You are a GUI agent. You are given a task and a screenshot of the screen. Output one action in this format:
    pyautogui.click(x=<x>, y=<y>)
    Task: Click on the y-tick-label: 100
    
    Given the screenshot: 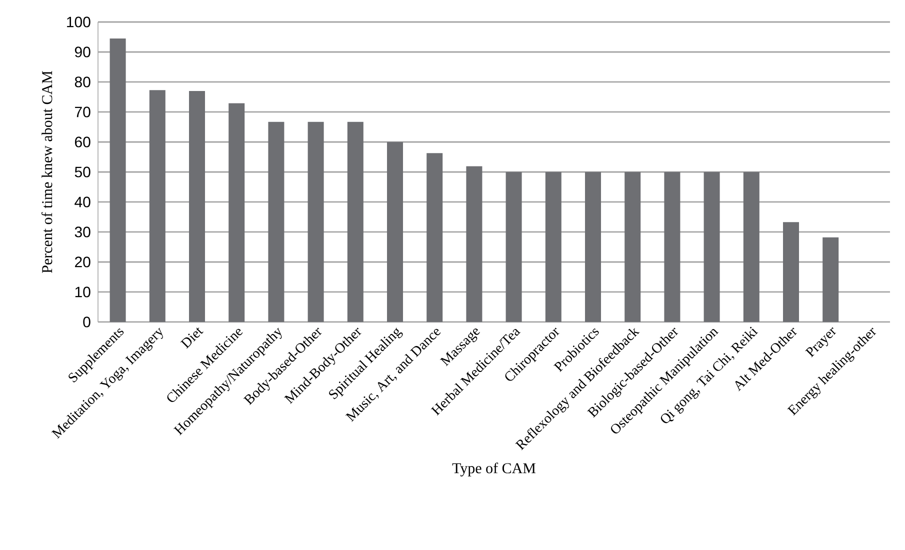 What is the action you would take?
    pyautogui.click(x=78, y=22)
    